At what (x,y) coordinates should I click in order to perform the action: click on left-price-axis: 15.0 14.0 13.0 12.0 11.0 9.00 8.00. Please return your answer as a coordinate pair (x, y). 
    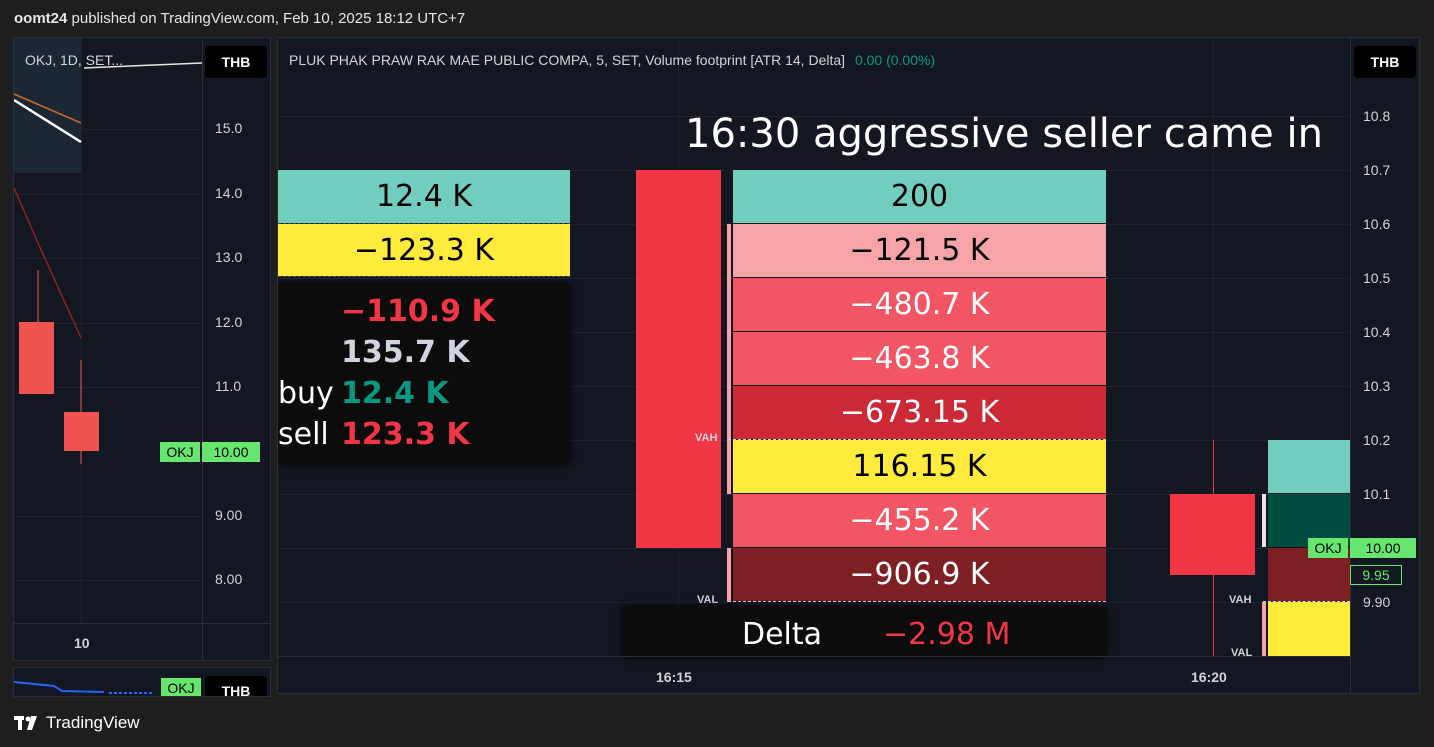
    Looking at the image, I should click on (236, 349).